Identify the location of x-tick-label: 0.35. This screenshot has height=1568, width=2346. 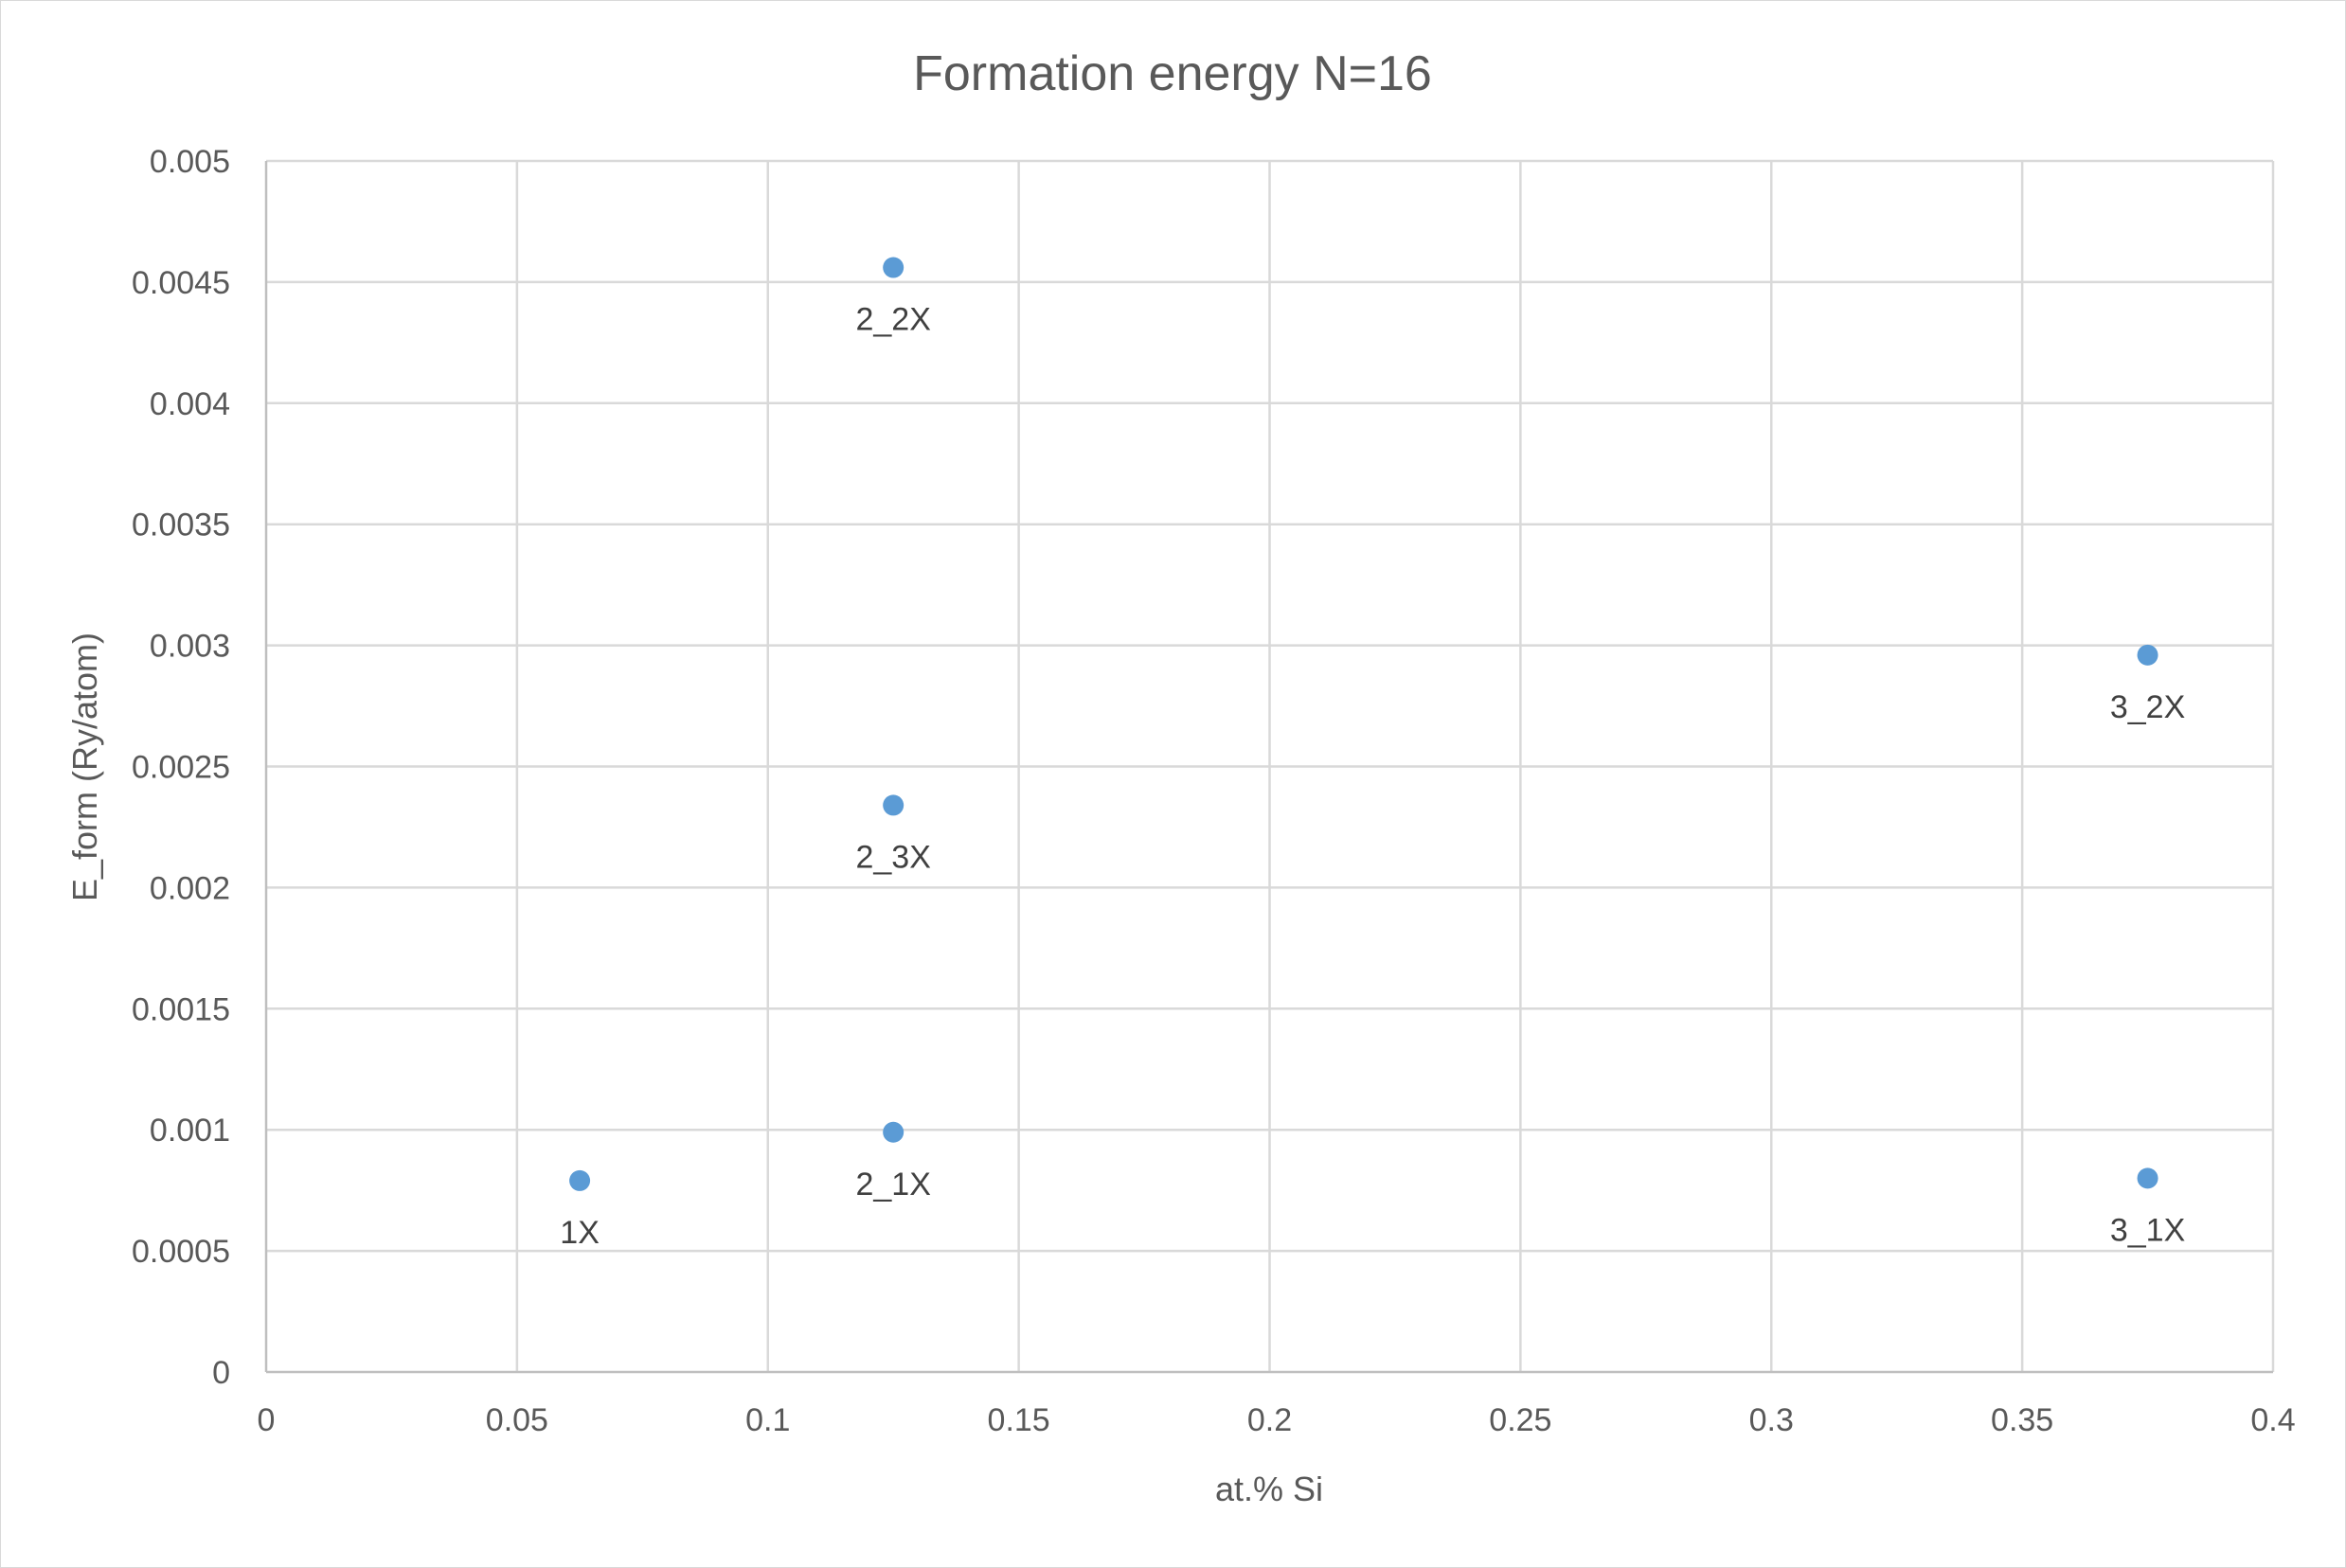
(2022, 1420).